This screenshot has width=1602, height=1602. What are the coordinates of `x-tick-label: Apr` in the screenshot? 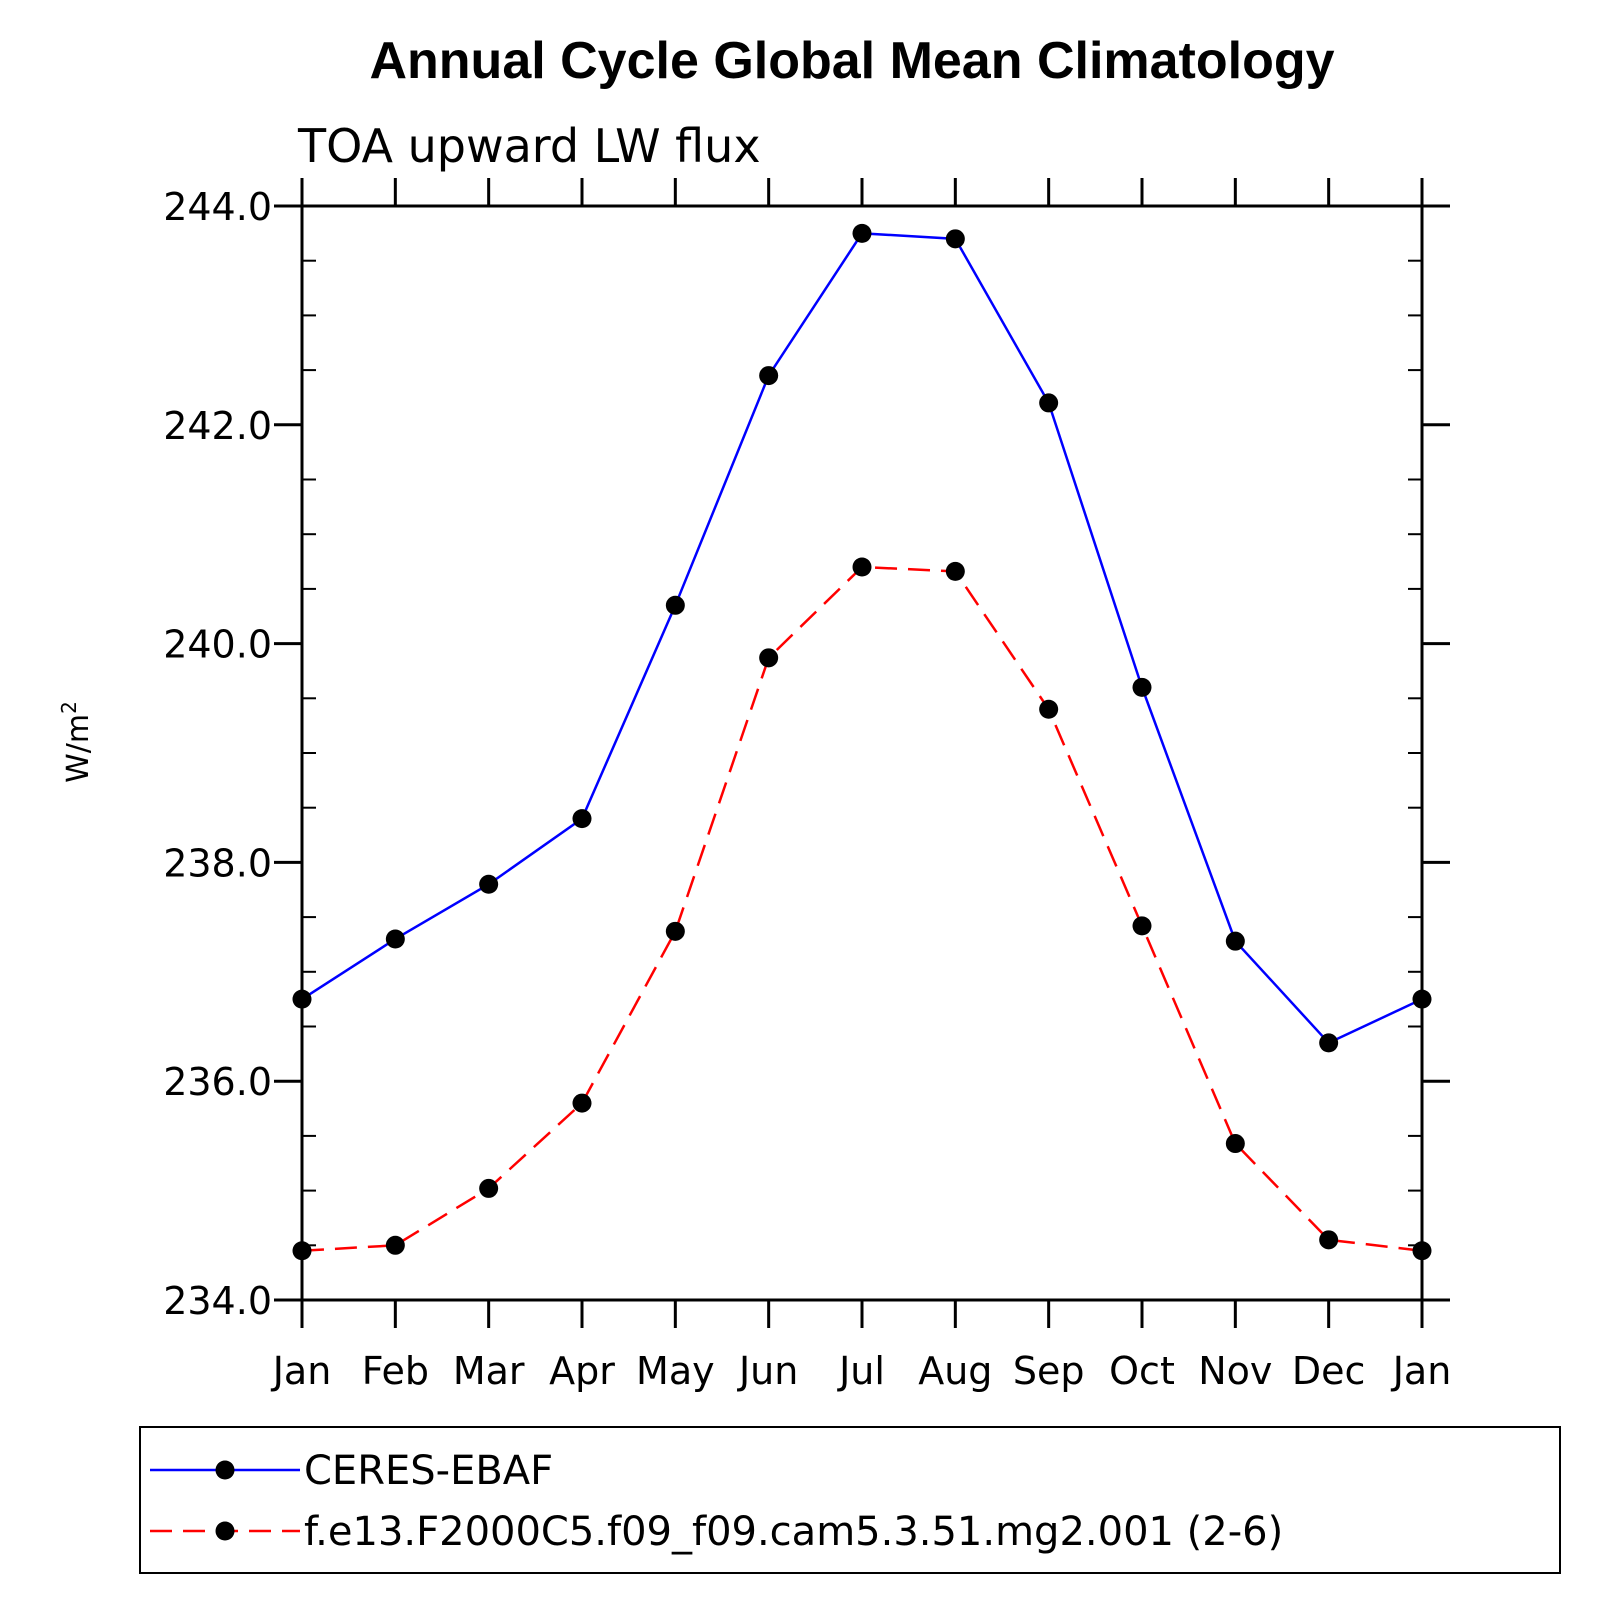 It's located at (582, 1371).